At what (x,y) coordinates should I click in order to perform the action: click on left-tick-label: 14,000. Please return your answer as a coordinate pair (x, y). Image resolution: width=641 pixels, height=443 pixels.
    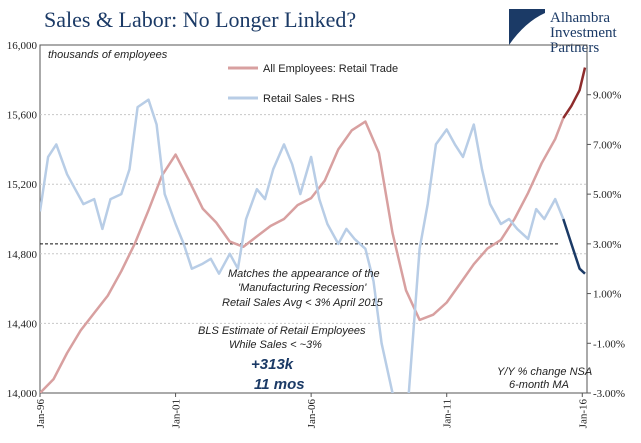
    Looking at the image, I should click on (22, 394).